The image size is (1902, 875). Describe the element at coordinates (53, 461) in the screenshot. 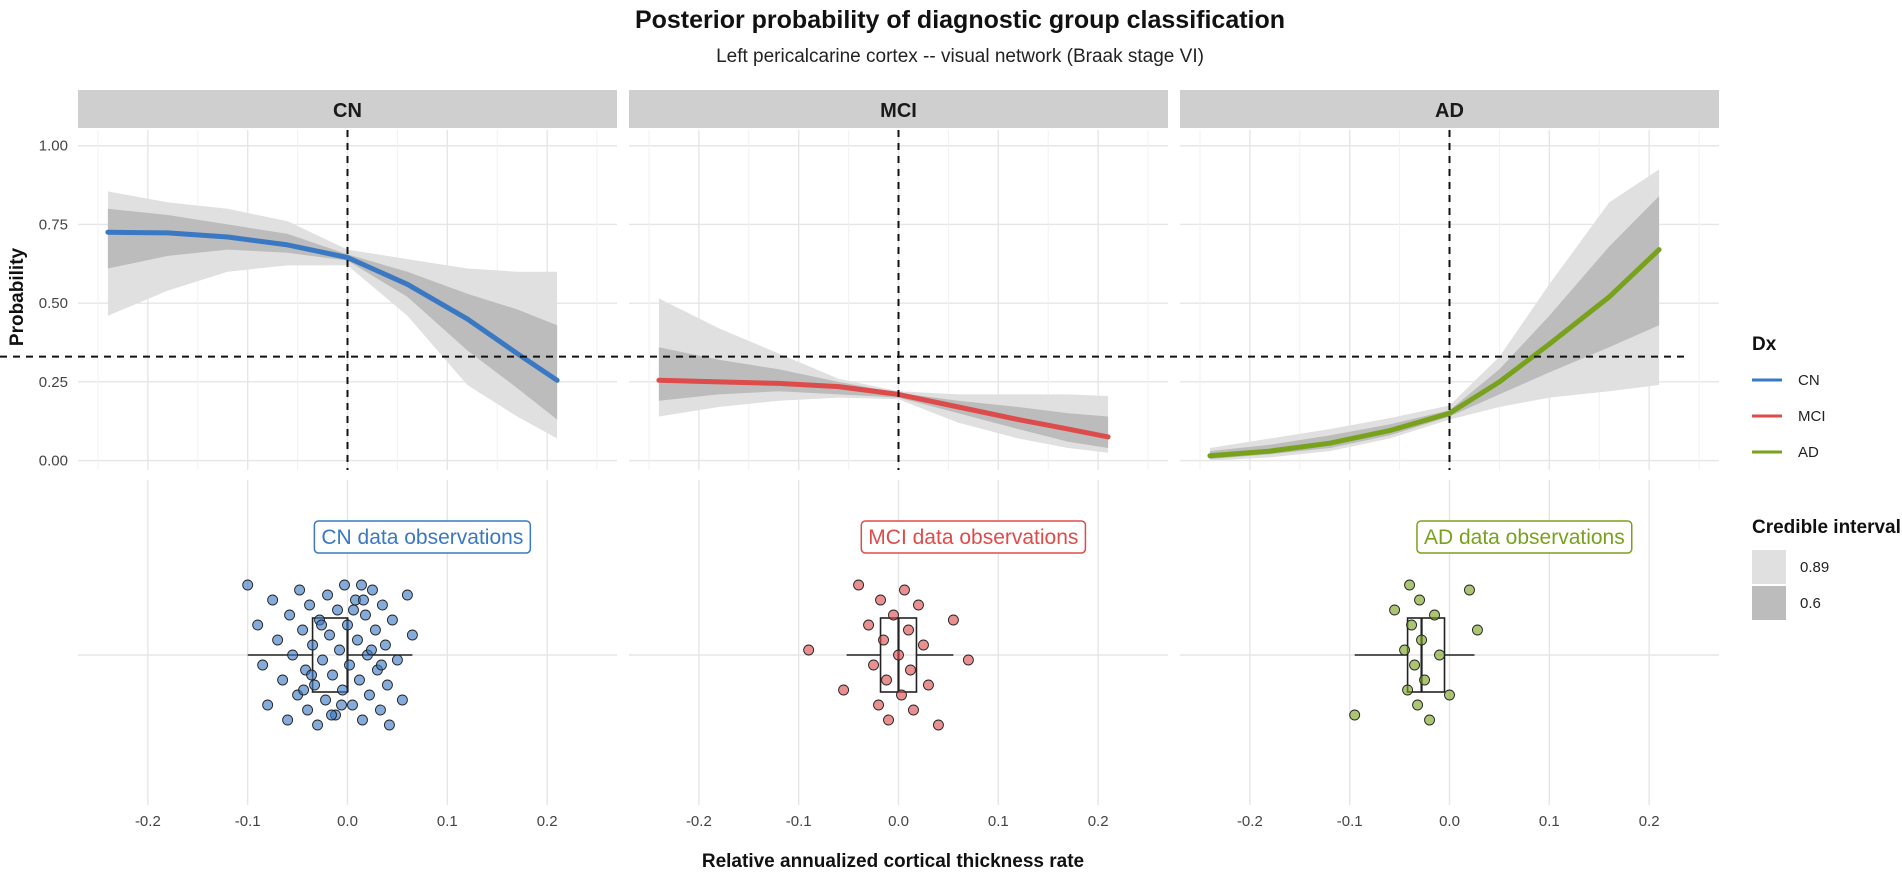

I see `y-tick-label: 0.00` at that location.